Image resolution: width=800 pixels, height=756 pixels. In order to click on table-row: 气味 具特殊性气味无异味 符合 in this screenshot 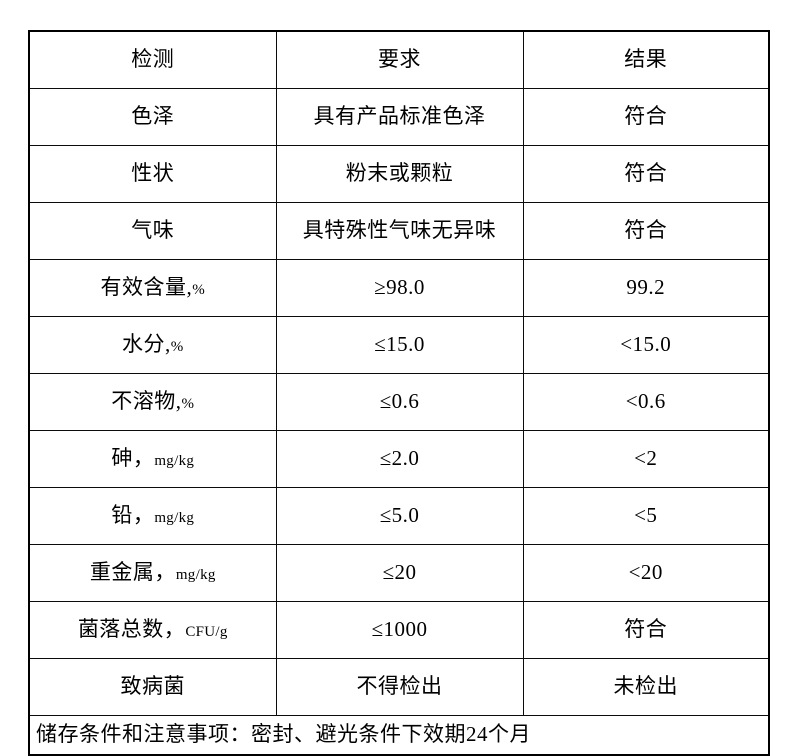, I will do `click(399, 231)`.